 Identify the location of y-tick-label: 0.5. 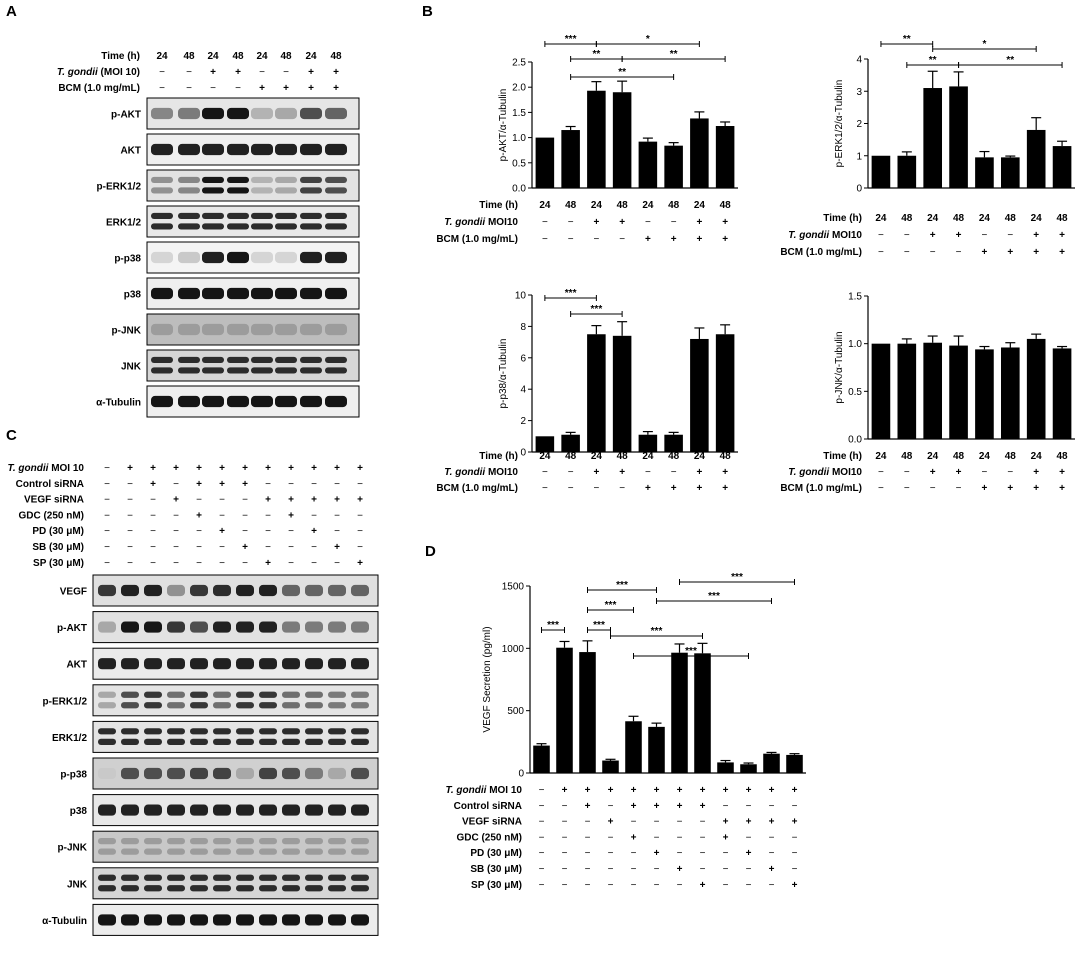
(855, 392).